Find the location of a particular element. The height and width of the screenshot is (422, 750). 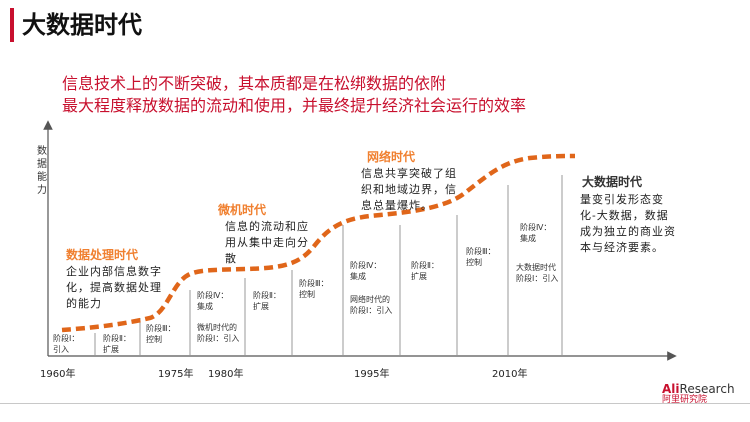

aliresearch-logo: AliResearch 阿里研究院 is located at coordinates (698, 393).